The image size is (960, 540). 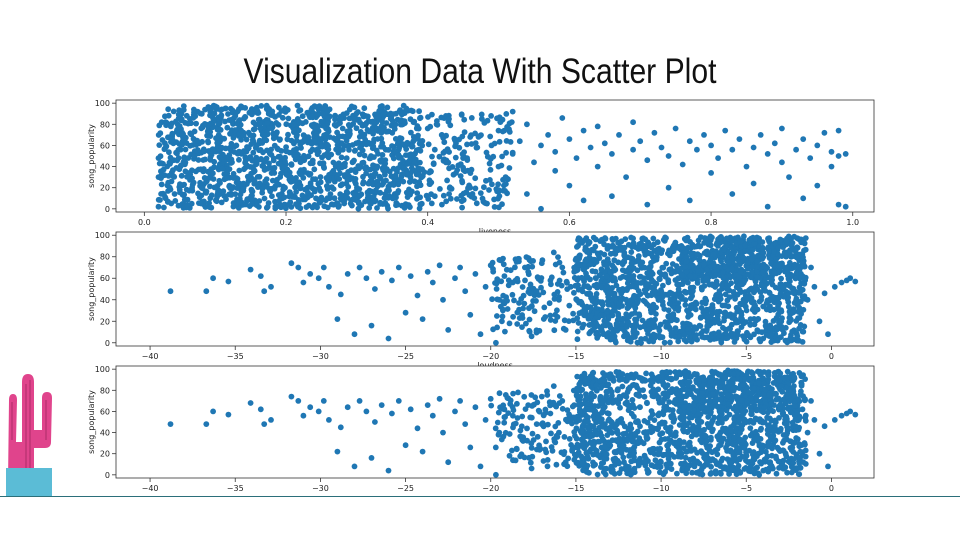 What do you see at coordinates (575, 356) in the screenshot?
I see `x-tick-label: −15` at bounding box center [575, 356].